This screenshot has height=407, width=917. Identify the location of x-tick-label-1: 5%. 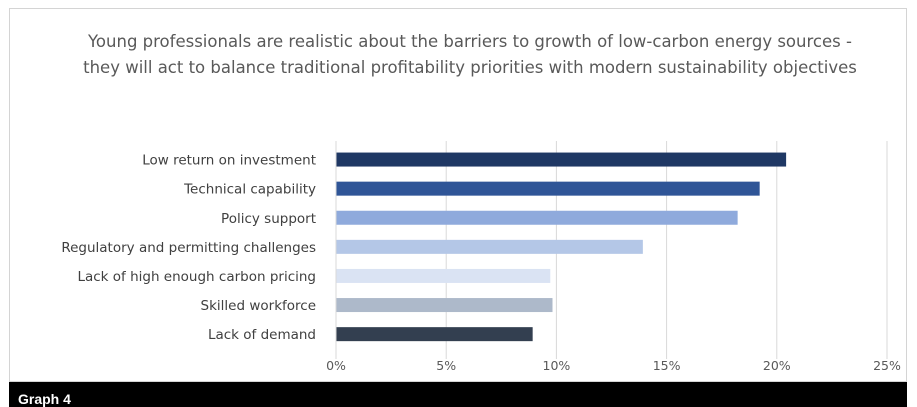
(446, 365).